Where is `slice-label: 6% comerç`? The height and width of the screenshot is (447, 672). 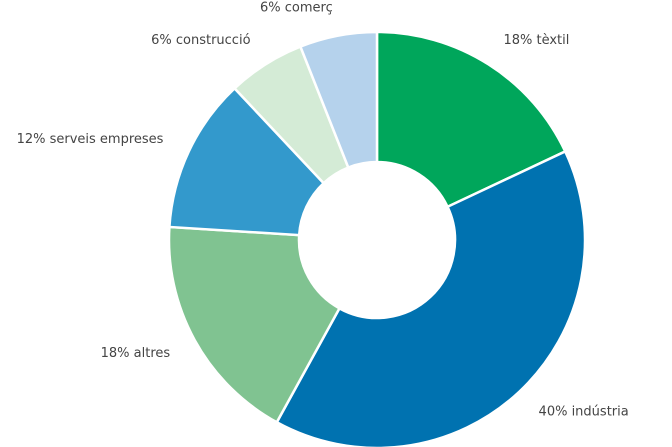
slice-label: 6% comerç is located at coordinates (296, 8).